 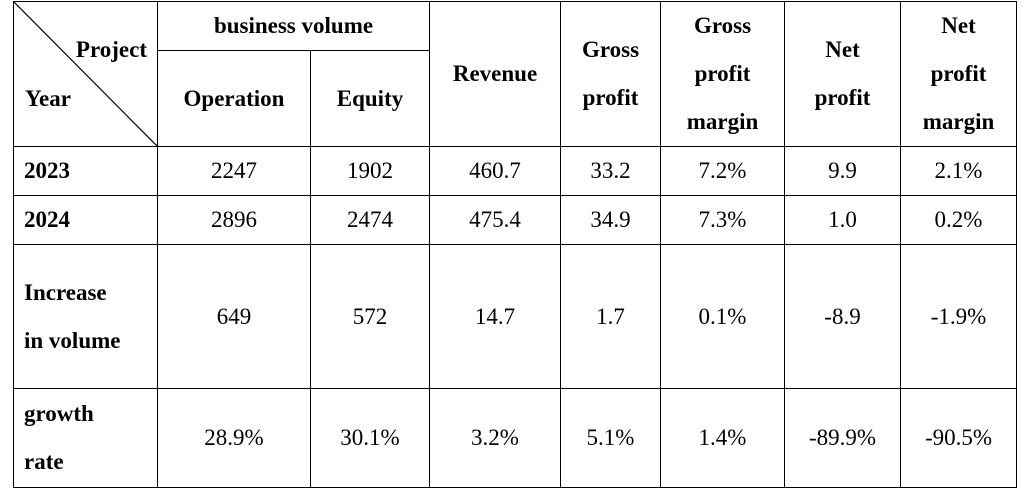 I want to click on gross-profit-header: Gross profit, so click(x=610, y=74).